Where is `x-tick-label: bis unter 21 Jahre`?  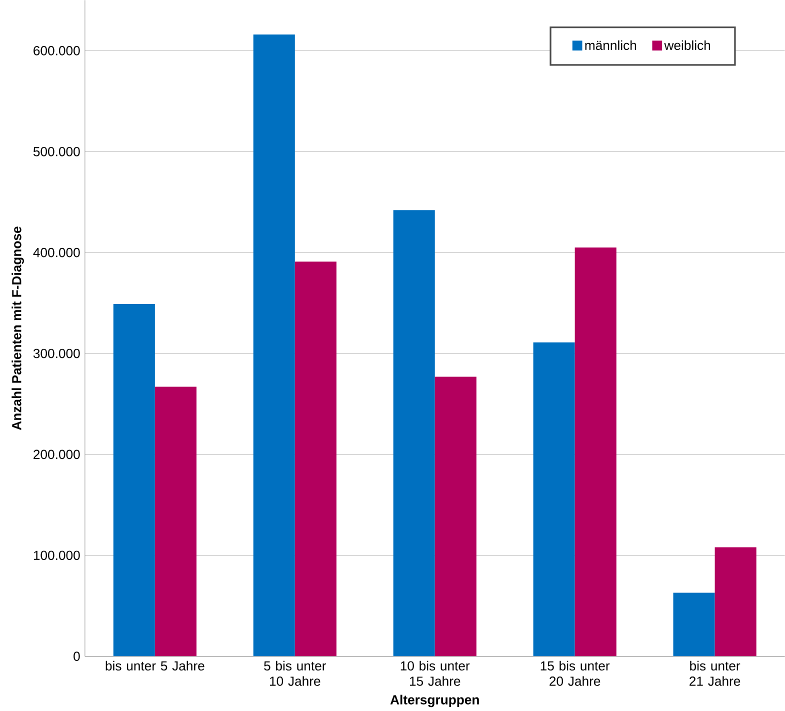 x-tick-label: bis unter 21 Jahre is located at coordinates (715, 673).